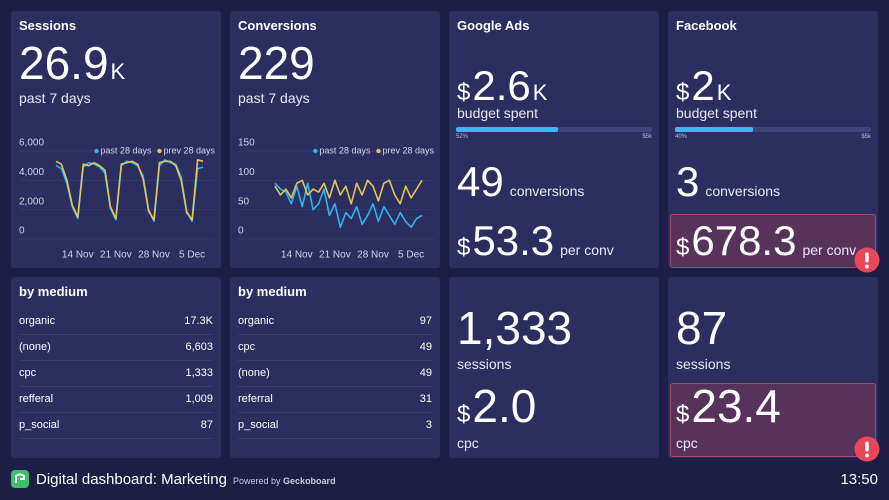  I want to click on value: 49, so click(480, 181).